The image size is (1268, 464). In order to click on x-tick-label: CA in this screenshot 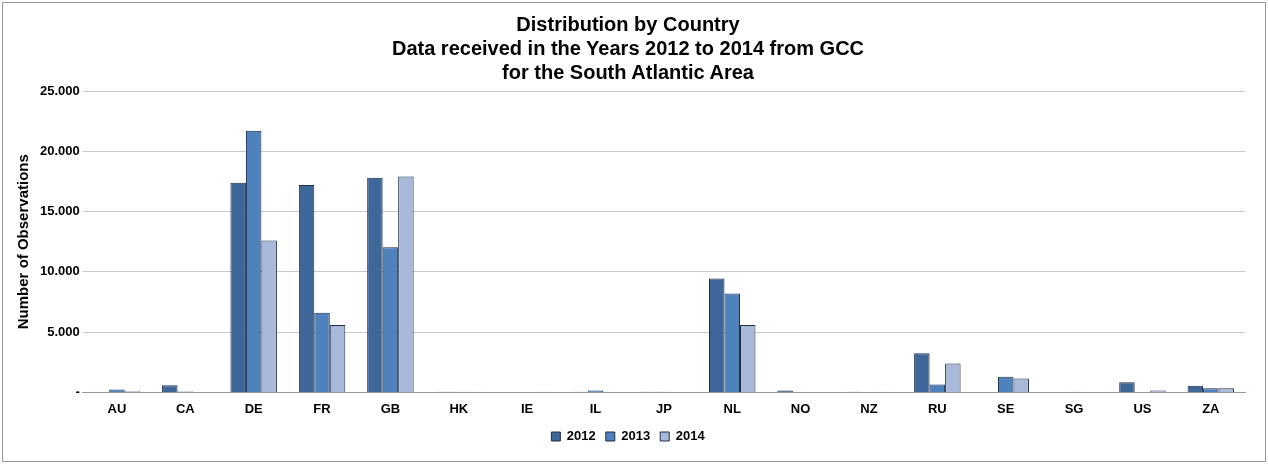, I will do `click(185, 408)`.